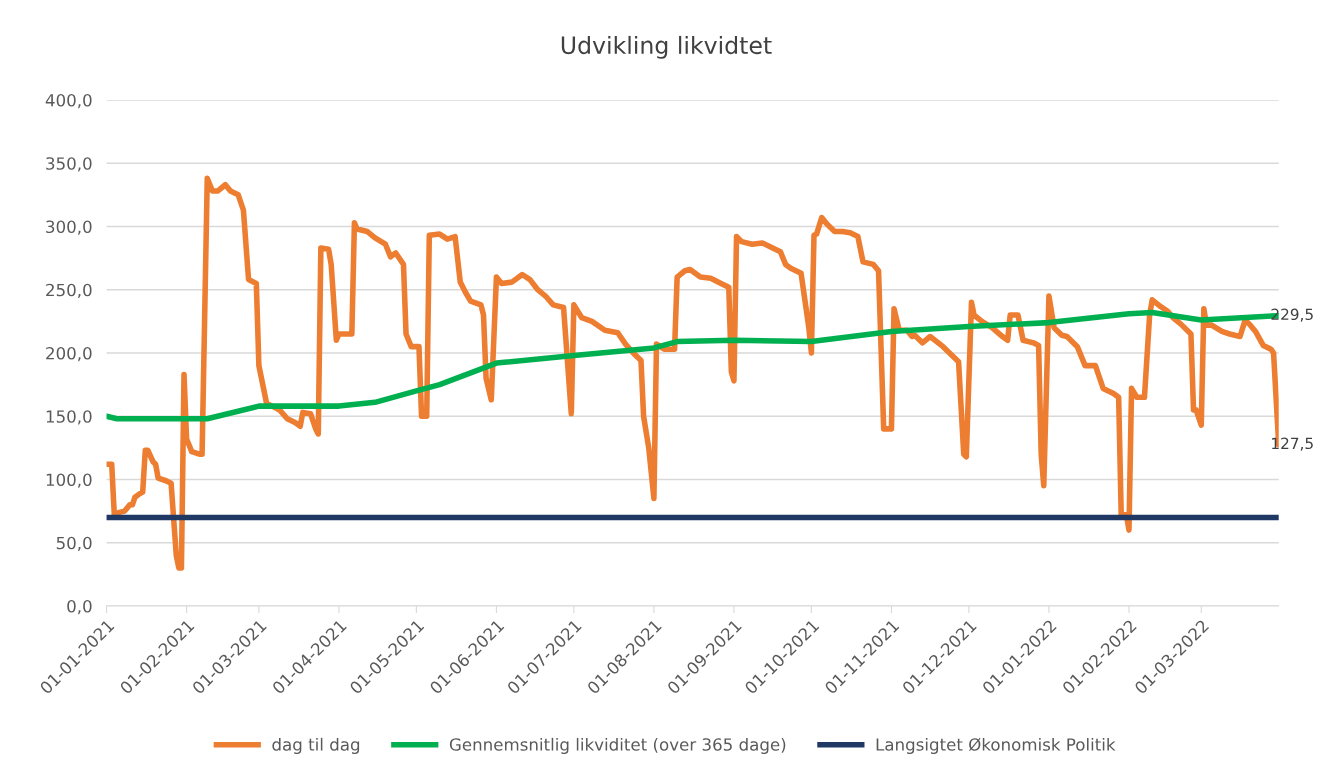 Image resolution: width=1332 pixels, height=769 pixels. What do you see at coordinates (68, 101) in the screenshot?
I see `y-tick-label: 400,0` at bounding box center [68, 101].